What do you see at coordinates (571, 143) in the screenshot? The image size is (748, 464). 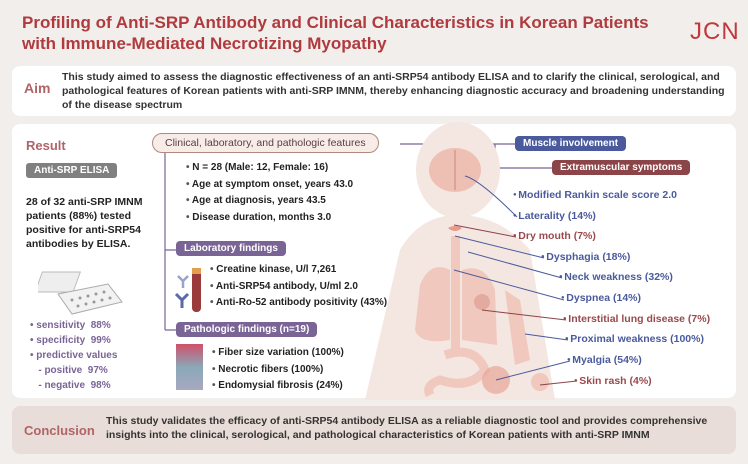 I see `muscle-involvement-header: Muscle involvement` at bounding box center [571, 143].